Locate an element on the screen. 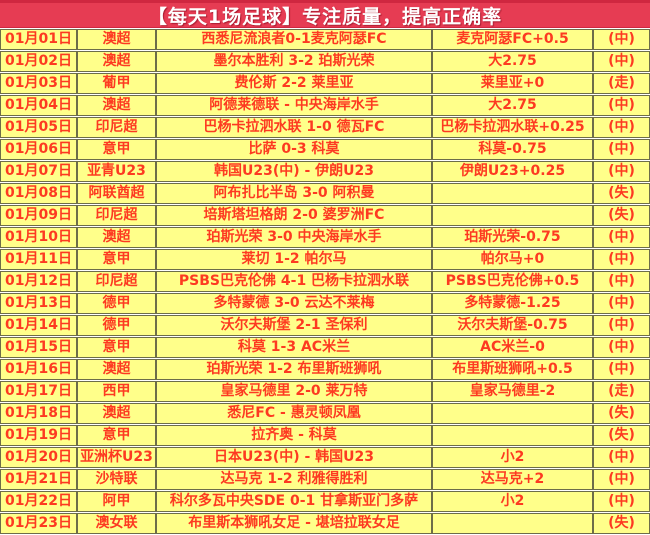 Image resolution: width=650 pixels, height=535 pixels. league-cell: 印尼超 is located at coordinates (116, 127).